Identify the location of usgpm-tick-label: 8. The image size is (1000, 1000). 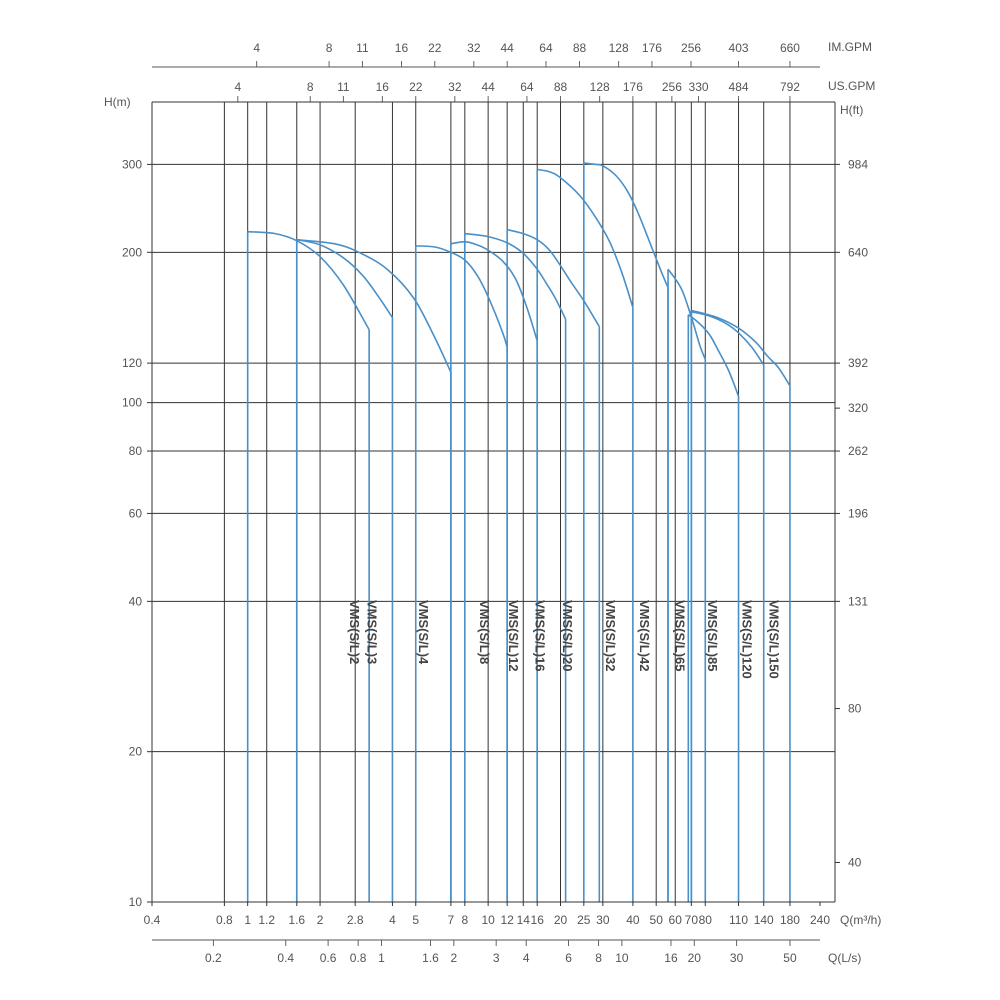
(310, 87).